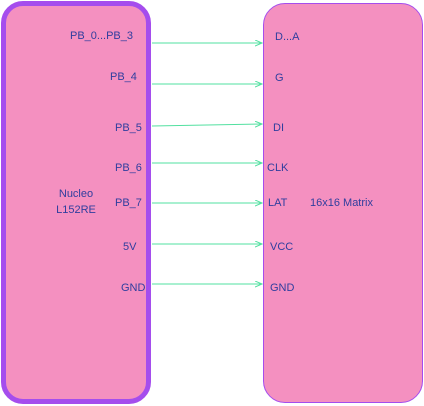 The image size is (424, 406). Describe the element at coordinates (133, 288) in the screenshot. I see `pin-label-gnd-left: GND` at that location.